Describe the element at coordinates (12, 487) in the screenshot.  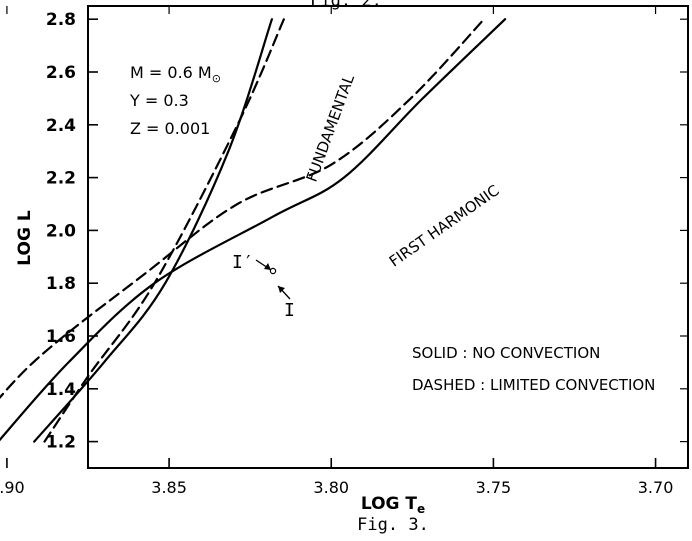
I see `x-tick-label: 3.90` at that location.